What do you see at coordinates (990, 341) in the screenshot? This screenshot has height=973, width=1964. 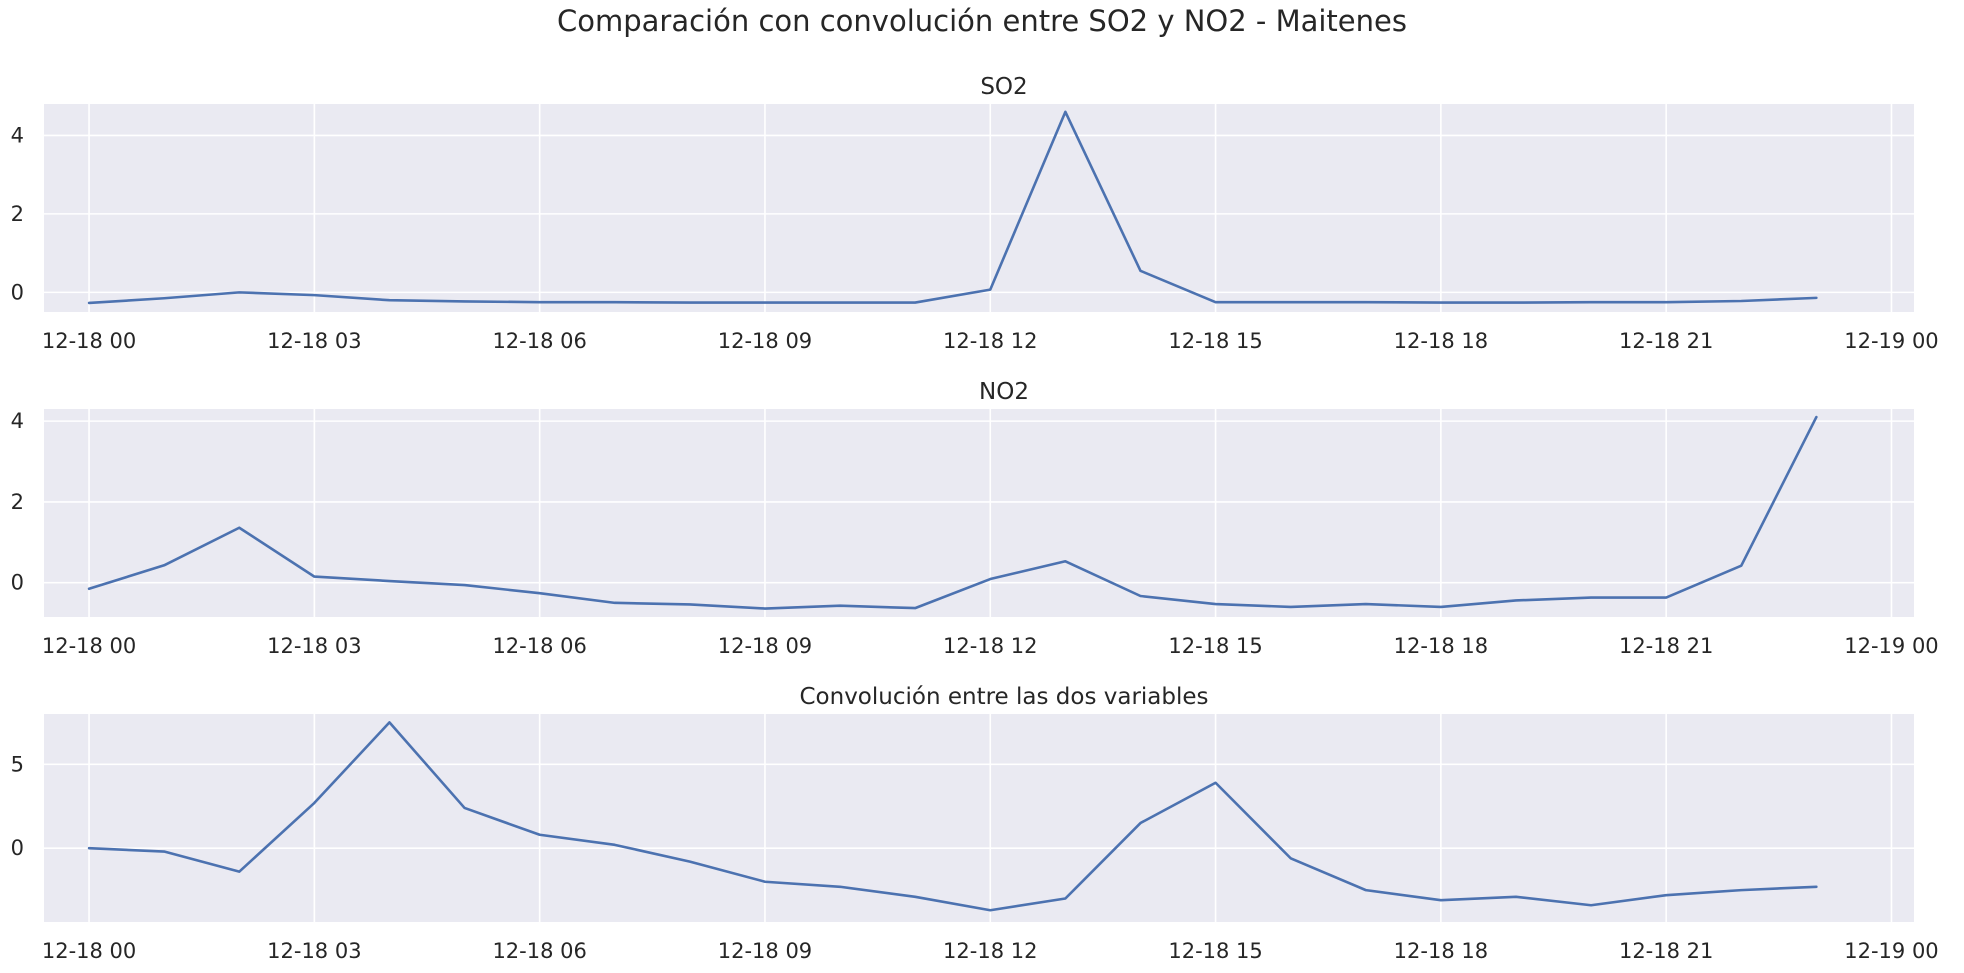 I see `so2-x-tick-label: 12-18 12` at bounding box center [990, 341].